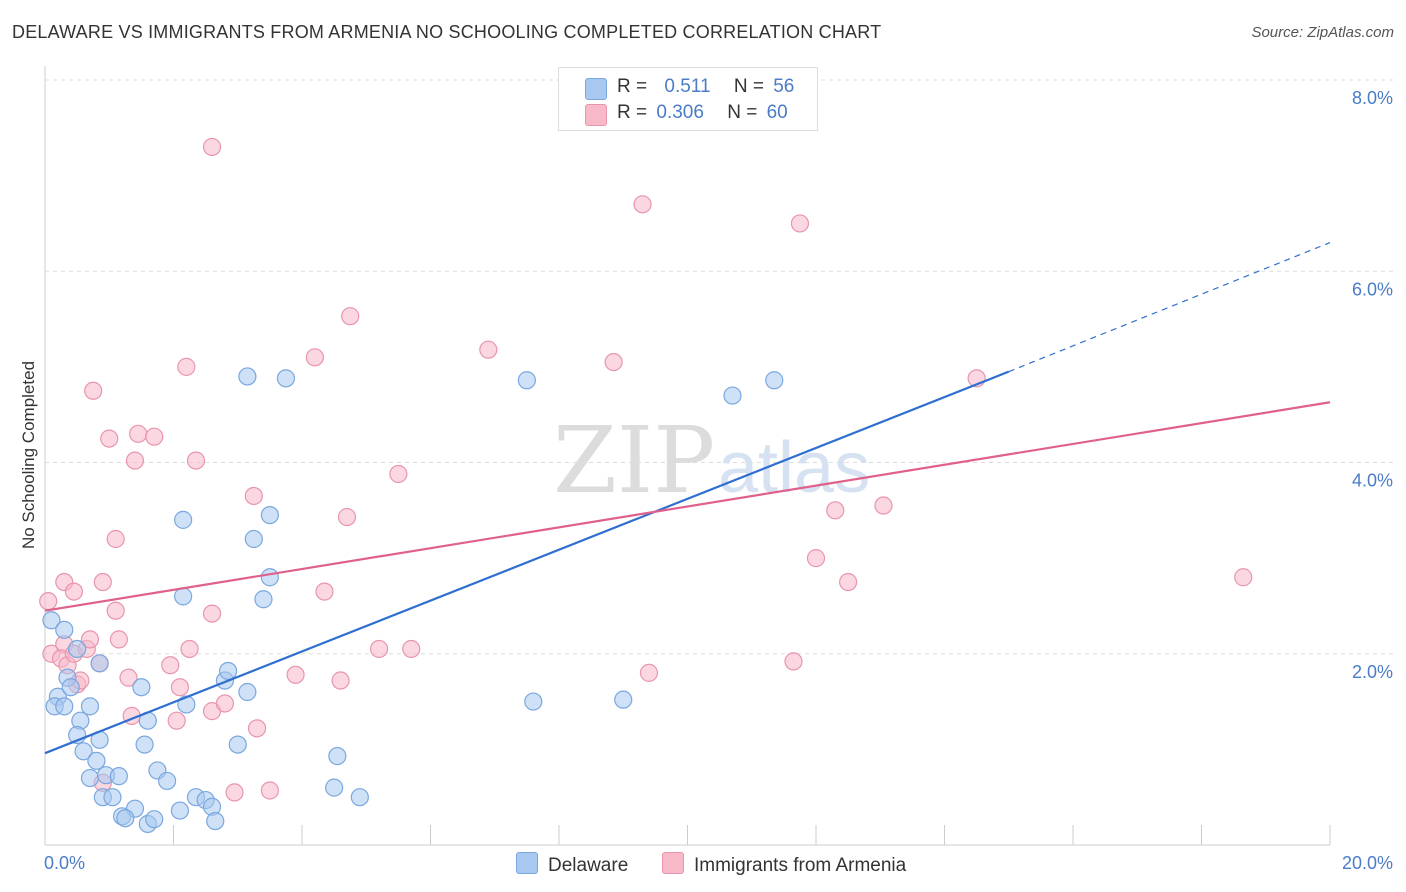  What do you see at coordinates (1367, 863) in the screenshot?
I see `x-tick-label: 20.0%` at bounding box center [1367, 863].